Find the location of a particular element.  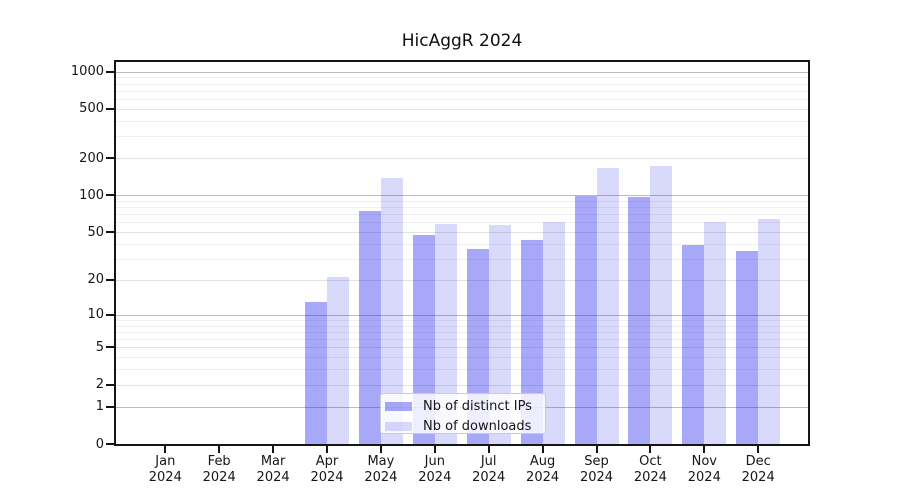

x-tick-label: May 2024 is located at coordinates (381, 470).